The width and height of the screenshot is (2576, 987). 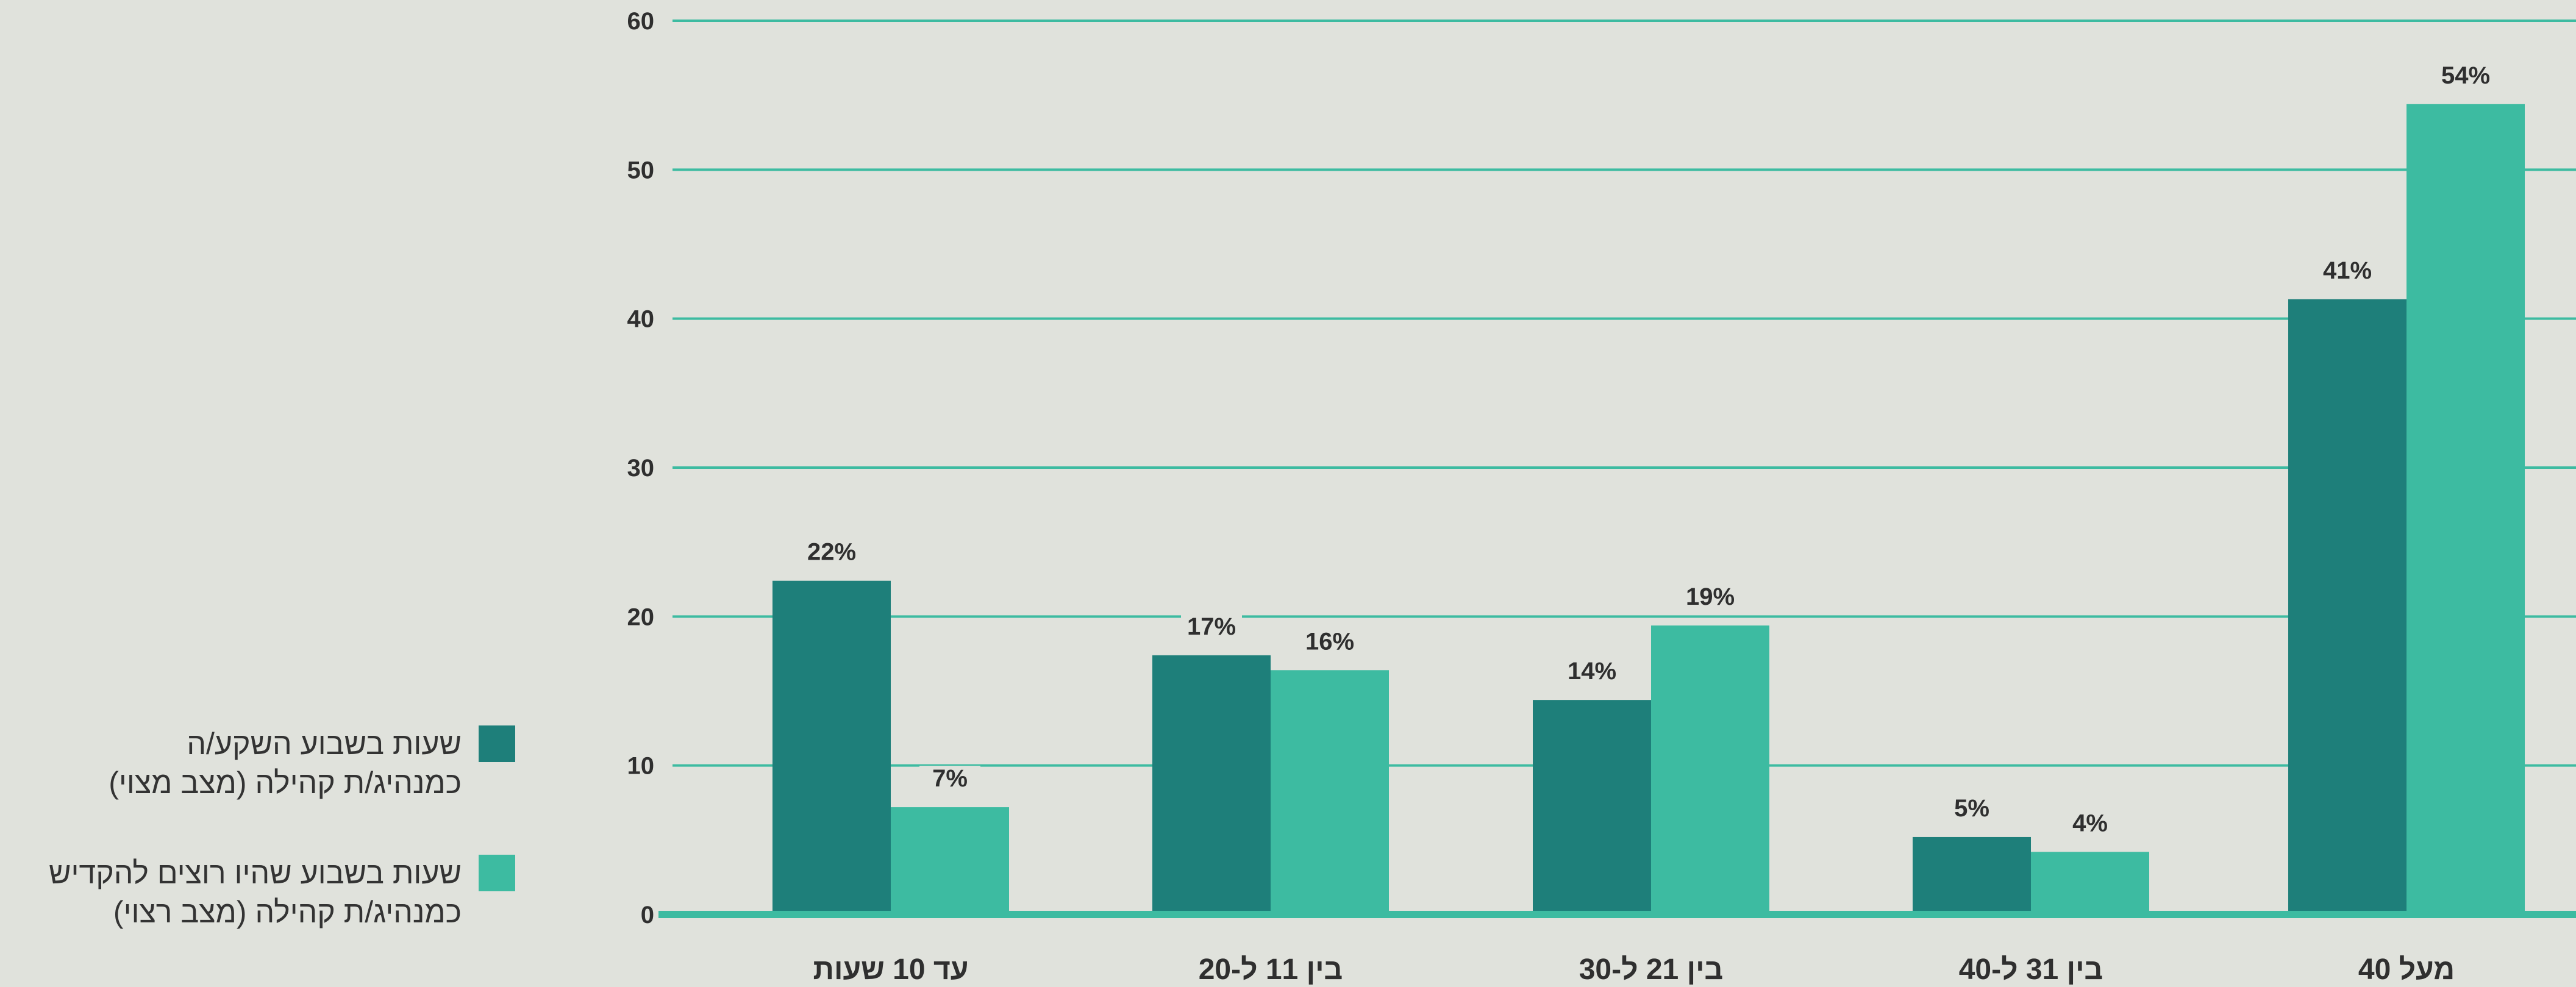 What do you see at coordinates (1710, 769) in the screenshot?
I see `bar-s2-c3` at bounding box center [1710, 769].